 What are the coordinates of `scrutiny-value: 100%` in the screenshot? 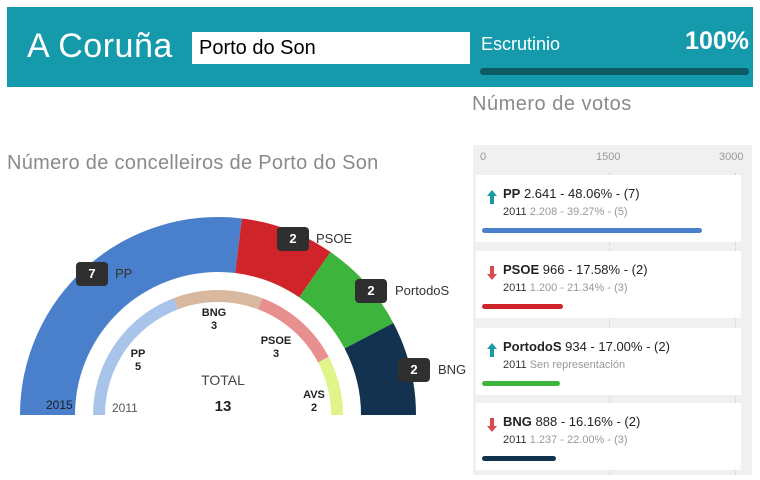 It's located at (717, 41).